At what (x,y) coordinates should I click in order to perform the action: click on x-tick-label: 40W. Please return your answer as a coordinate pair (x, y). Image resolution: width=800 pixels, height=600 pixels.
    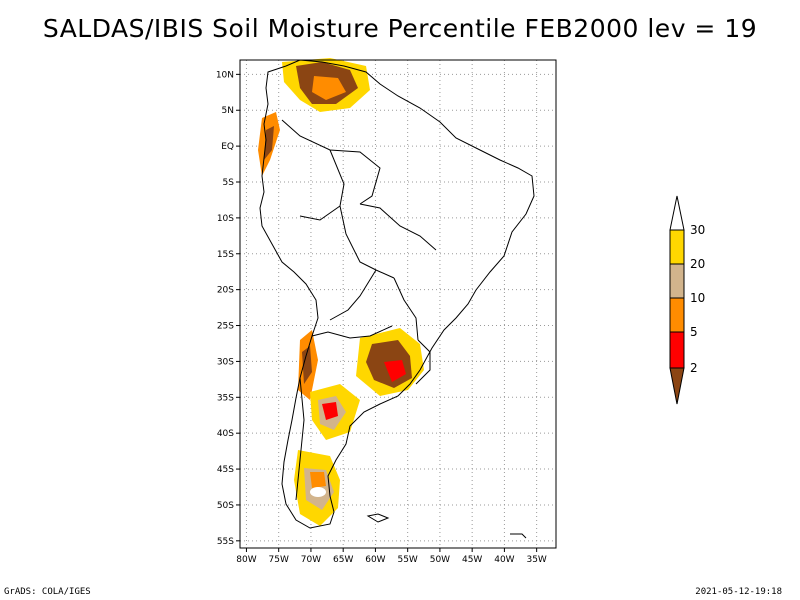
    Looking at the image, I should click on (504, 560).